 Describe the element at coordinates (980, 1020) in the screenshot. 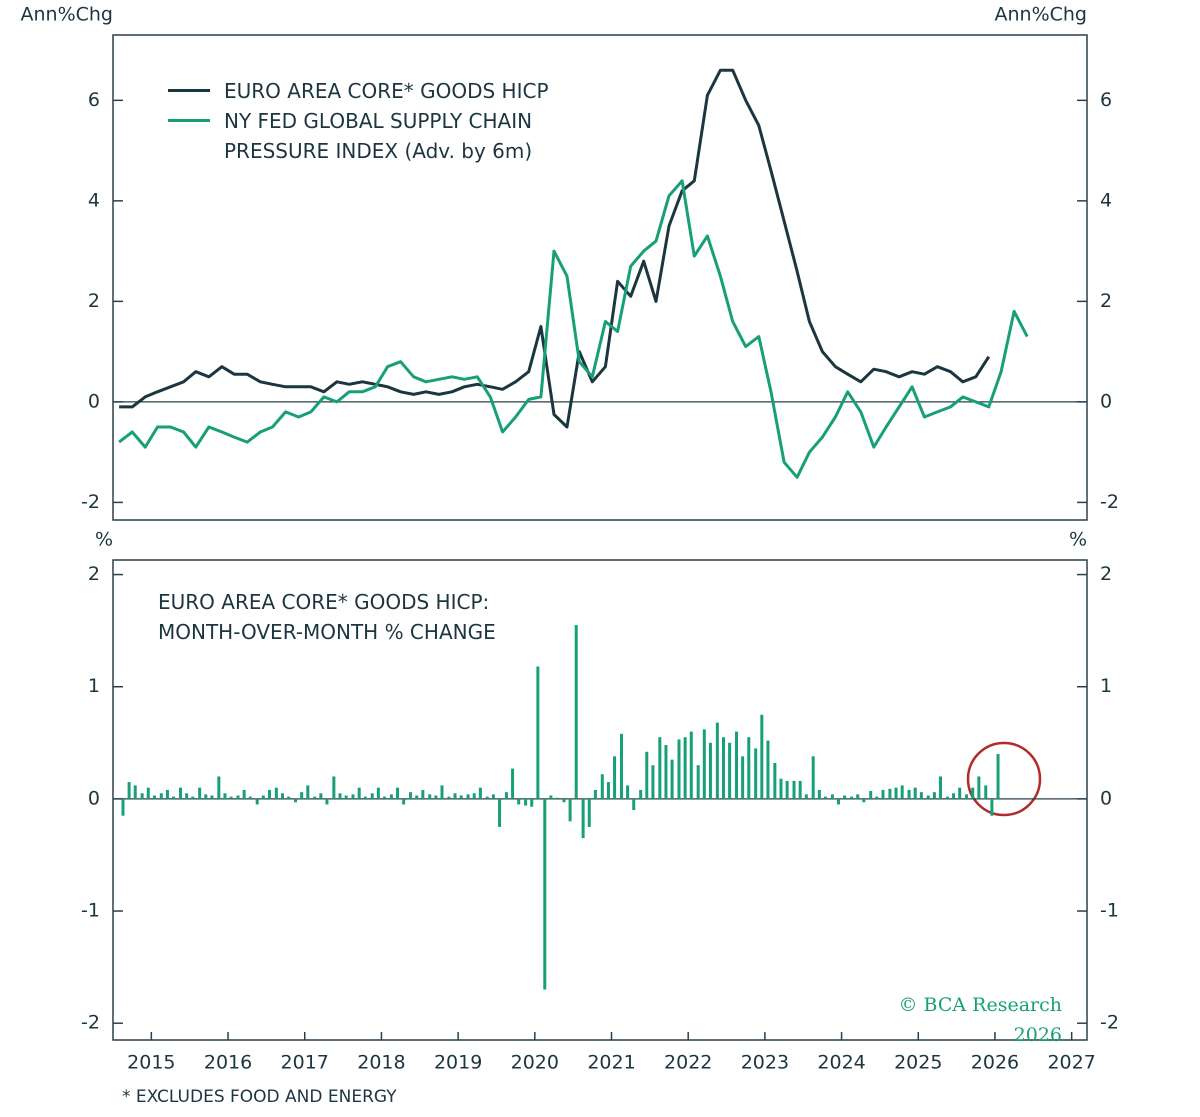

I see `source: © BCA Research 2026` at that location.